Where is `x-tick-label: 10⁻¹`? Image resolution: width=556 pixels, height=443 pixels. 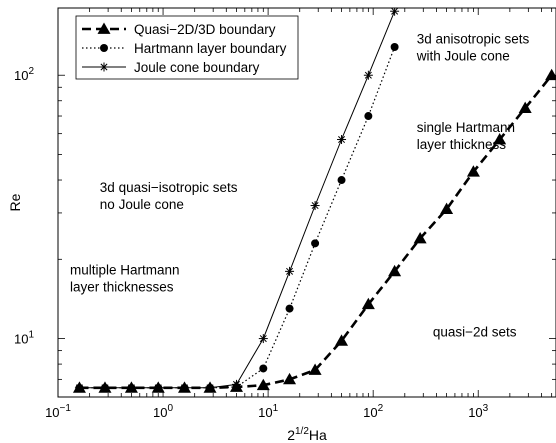
x-tick-label: 10⁻¹ is located at coordinates (58, 411).